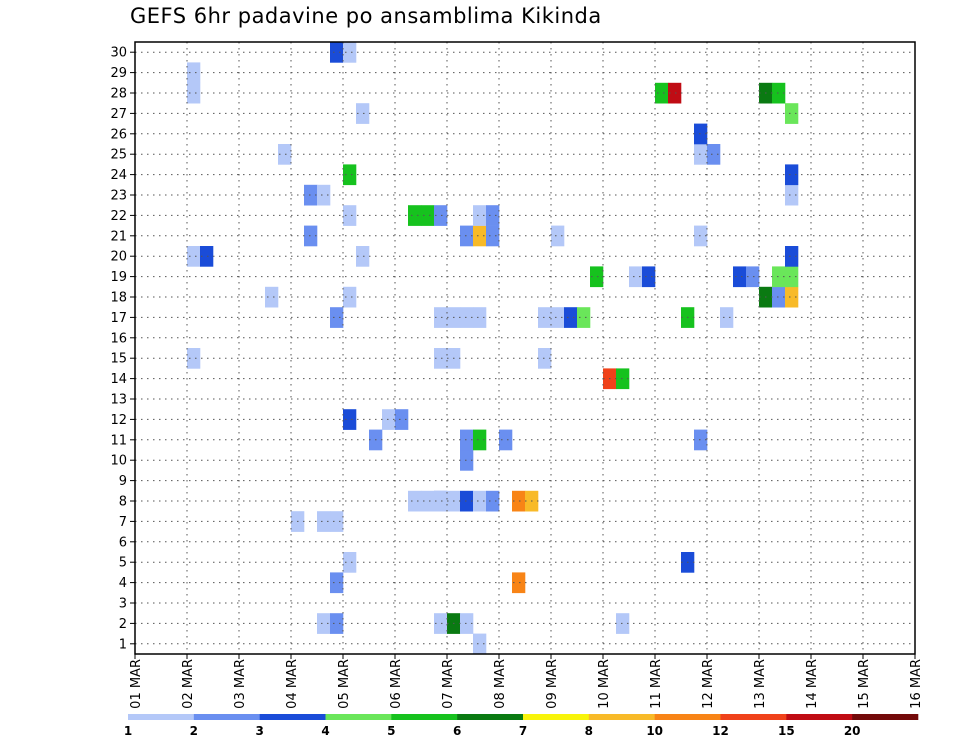 This screenshot has width=960, height=742. I want to click on colorbar-label: 20, so click(852, 731).